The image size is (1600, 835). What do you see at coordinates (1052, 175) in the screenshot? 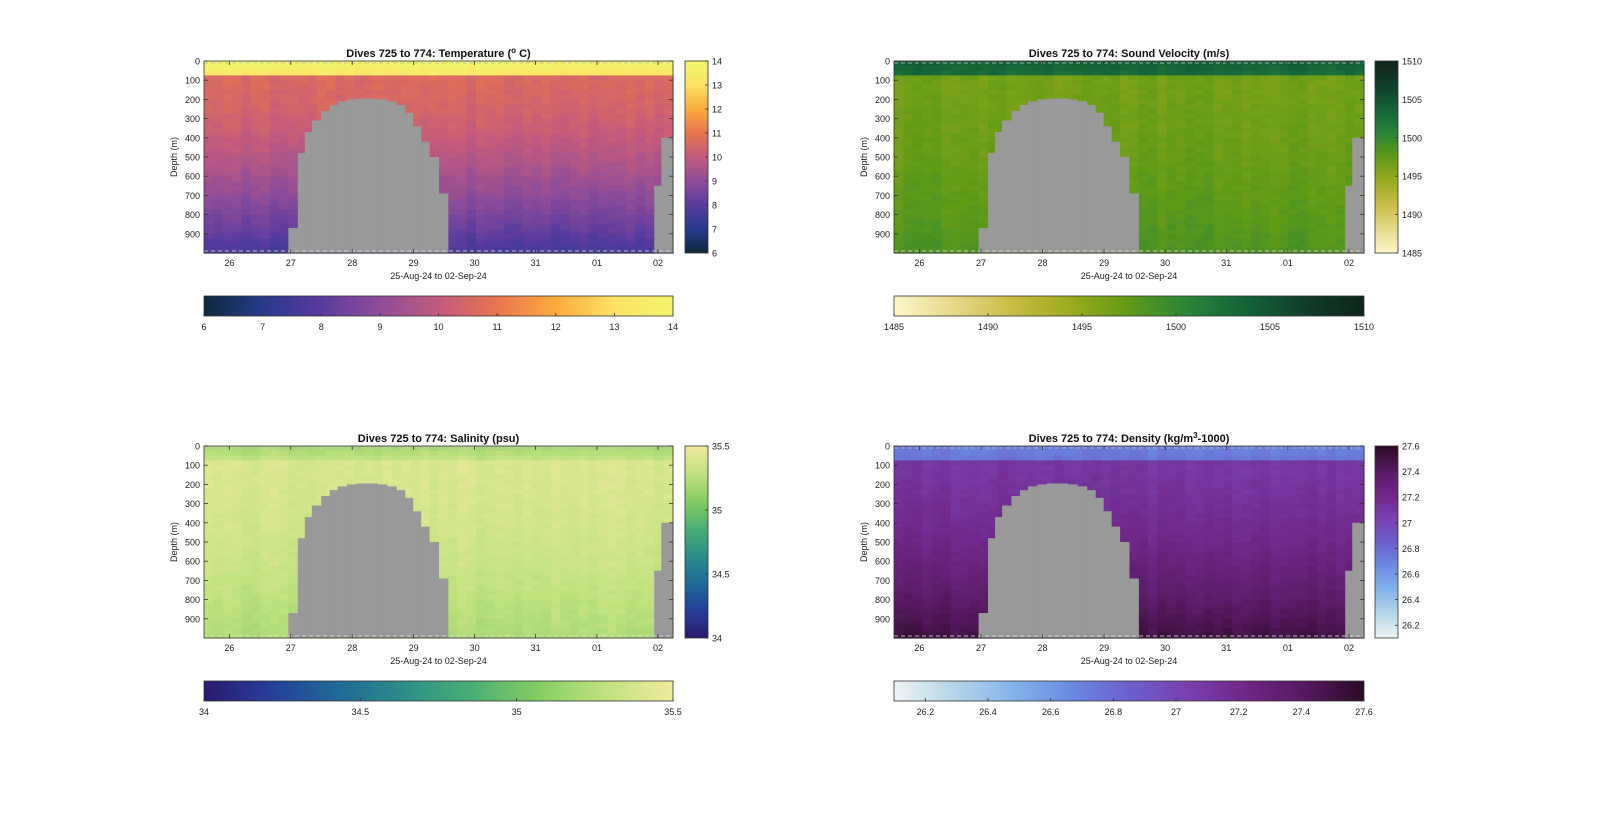
I see `no-data-column` at bounding box center [1052, 175].